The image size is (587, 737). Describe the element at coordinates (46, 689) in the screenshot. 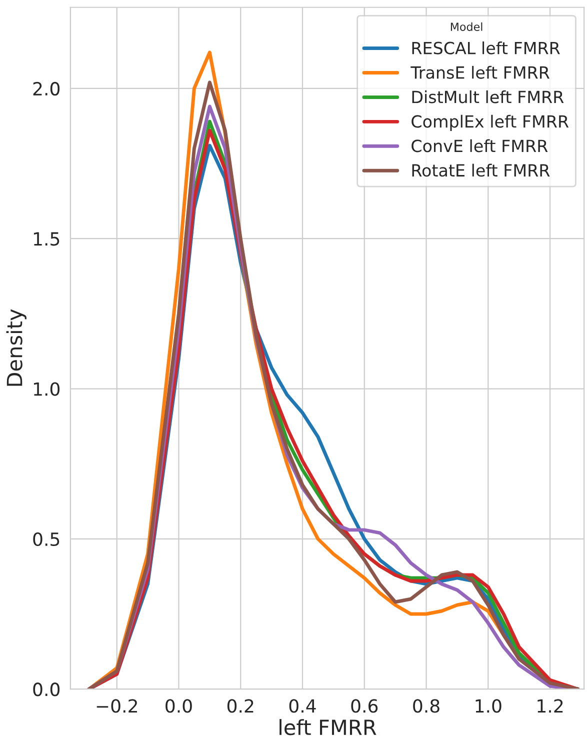

I see `y-tick-label: 0.0` at that location.